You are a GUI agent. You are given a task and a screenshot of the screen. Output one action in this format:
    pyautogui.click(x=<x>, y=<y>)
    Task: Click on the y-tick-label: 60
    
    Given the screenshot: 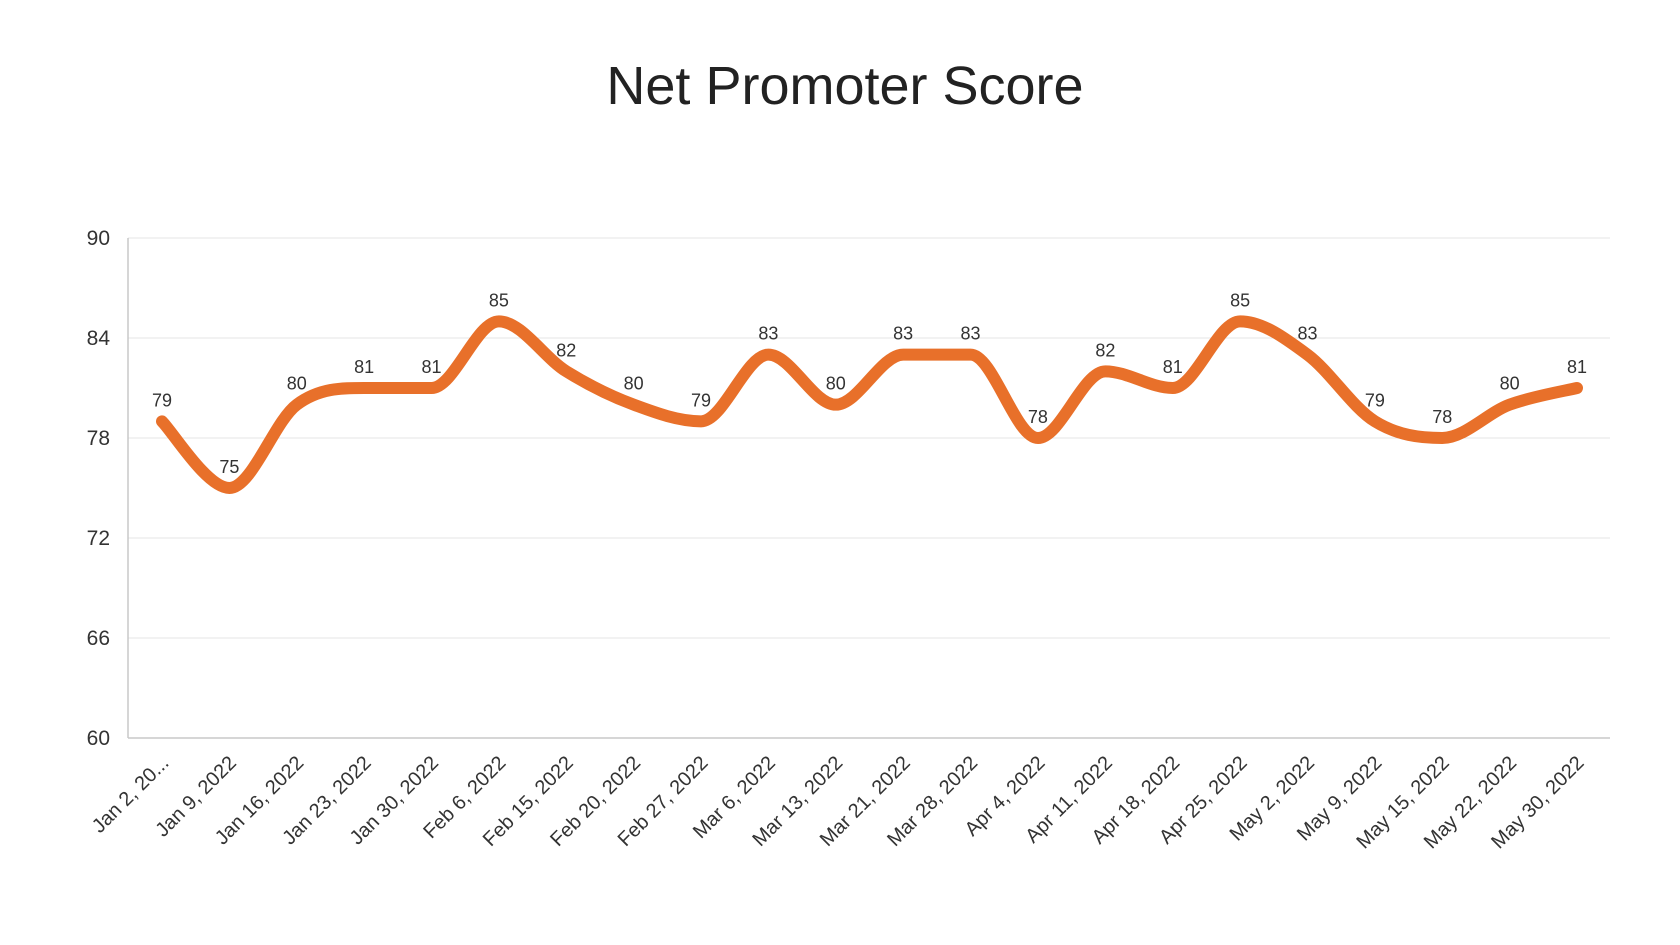 What is the action you would take?
    pyautogui.click(x=98, y=738)
    